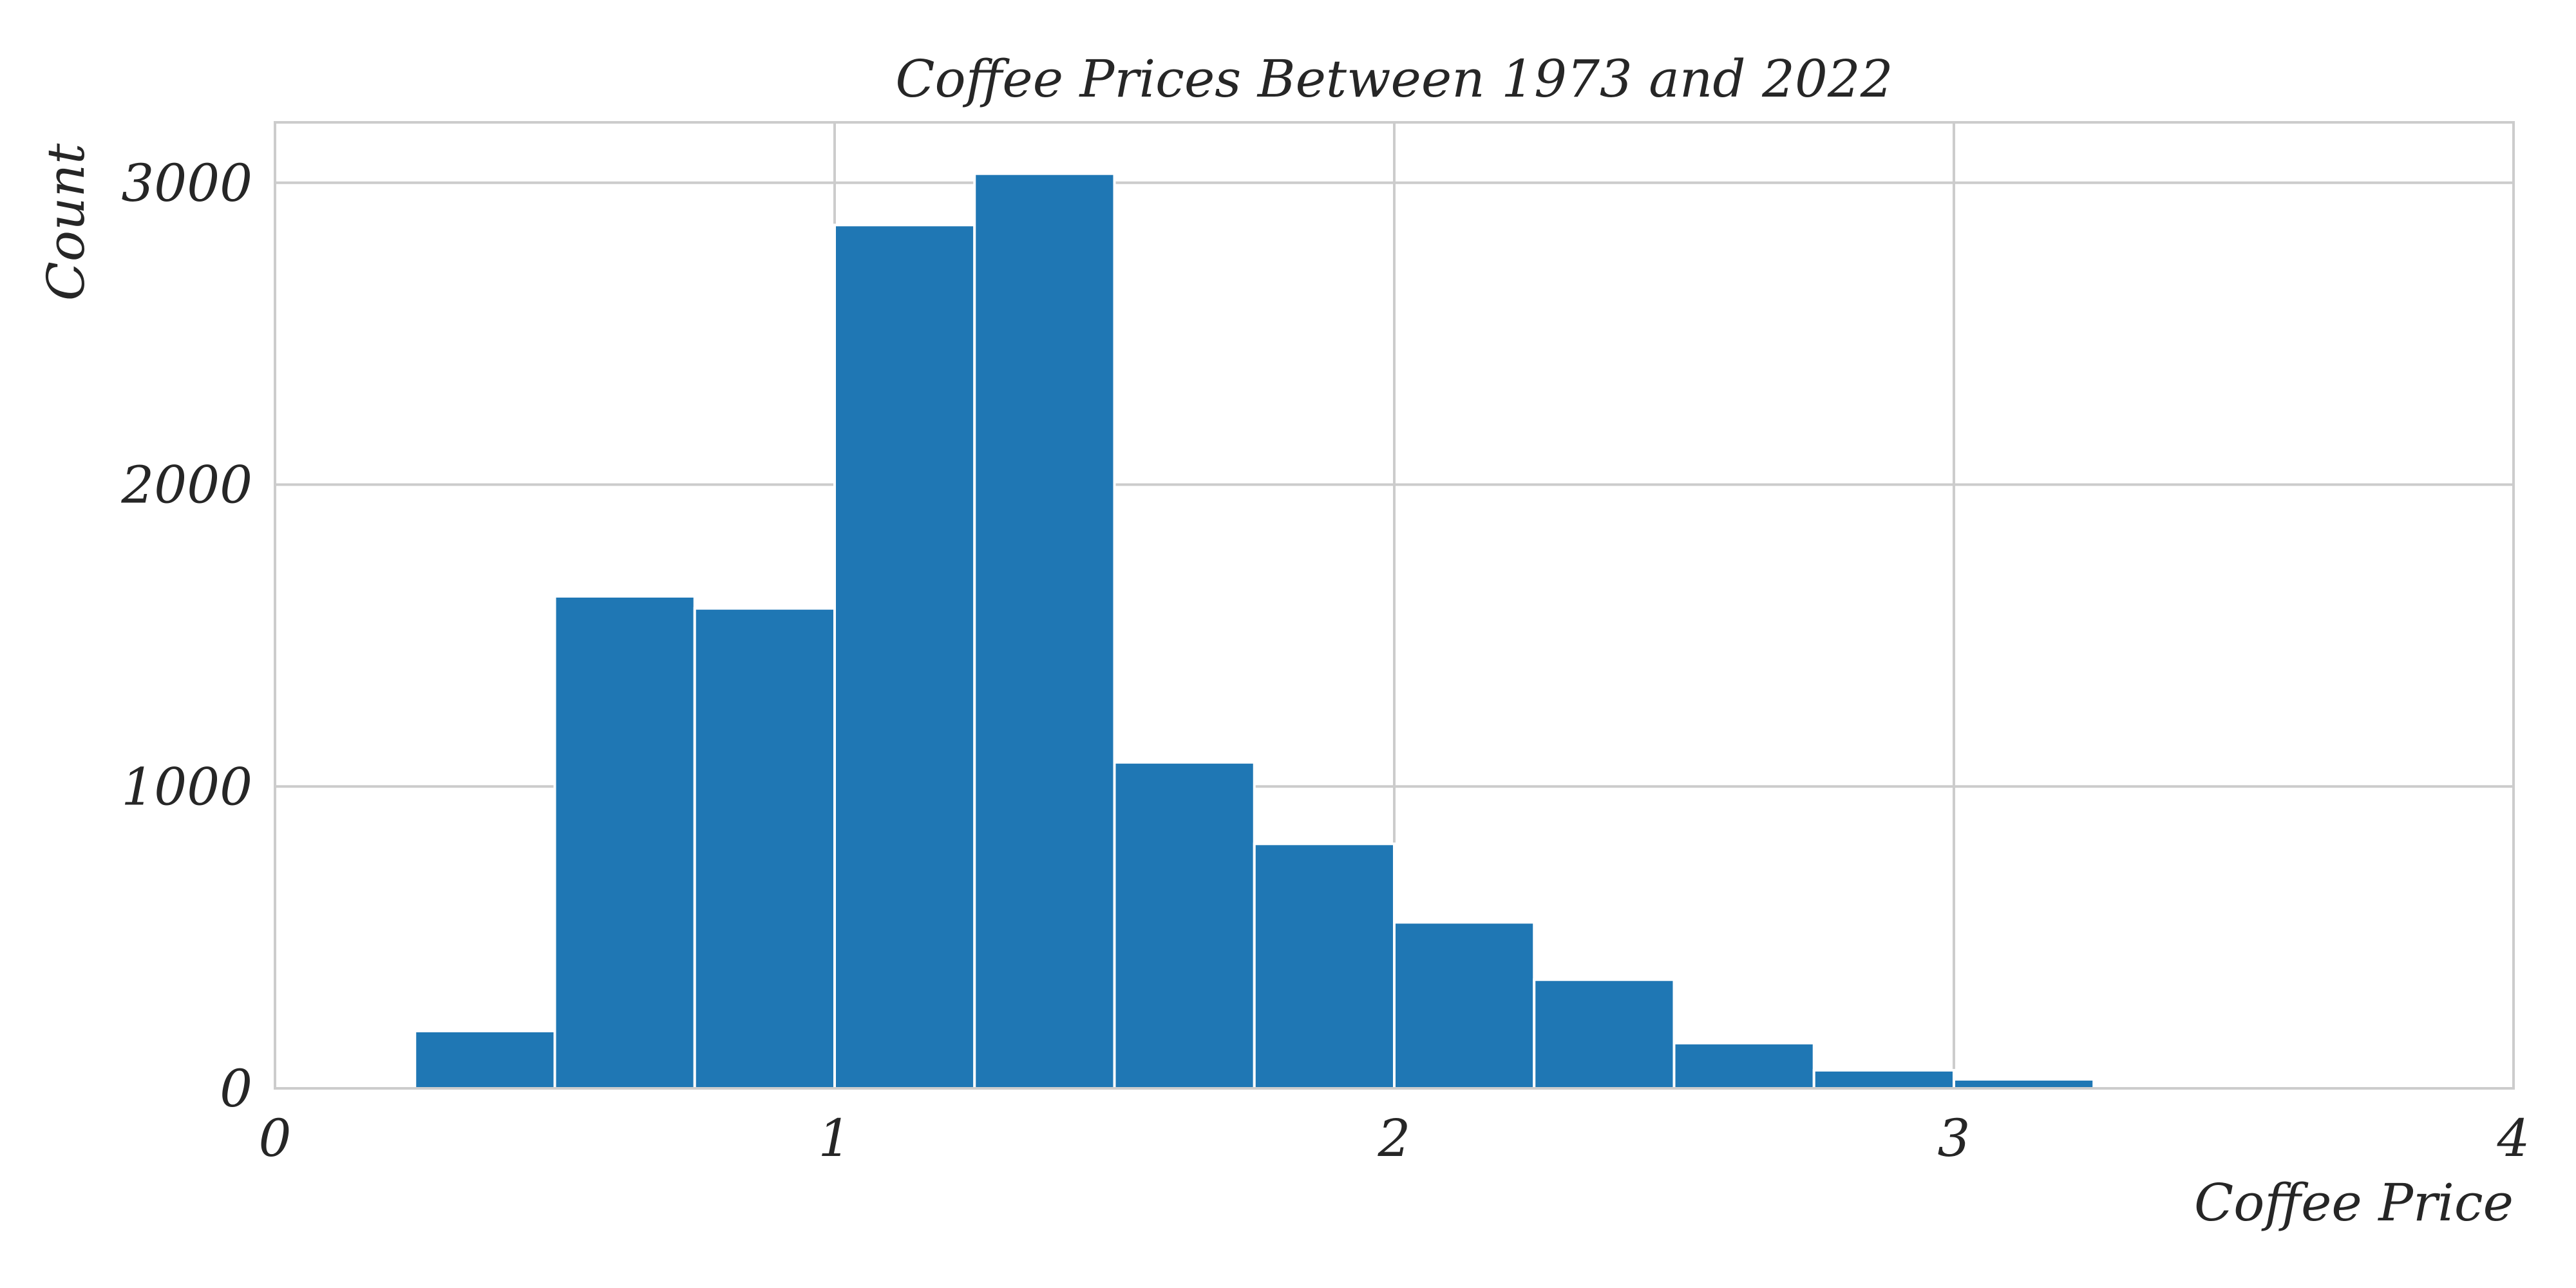 The image size is (2576, 1288). I want to click on x-tick-label: 3, so click(1954, 1138).